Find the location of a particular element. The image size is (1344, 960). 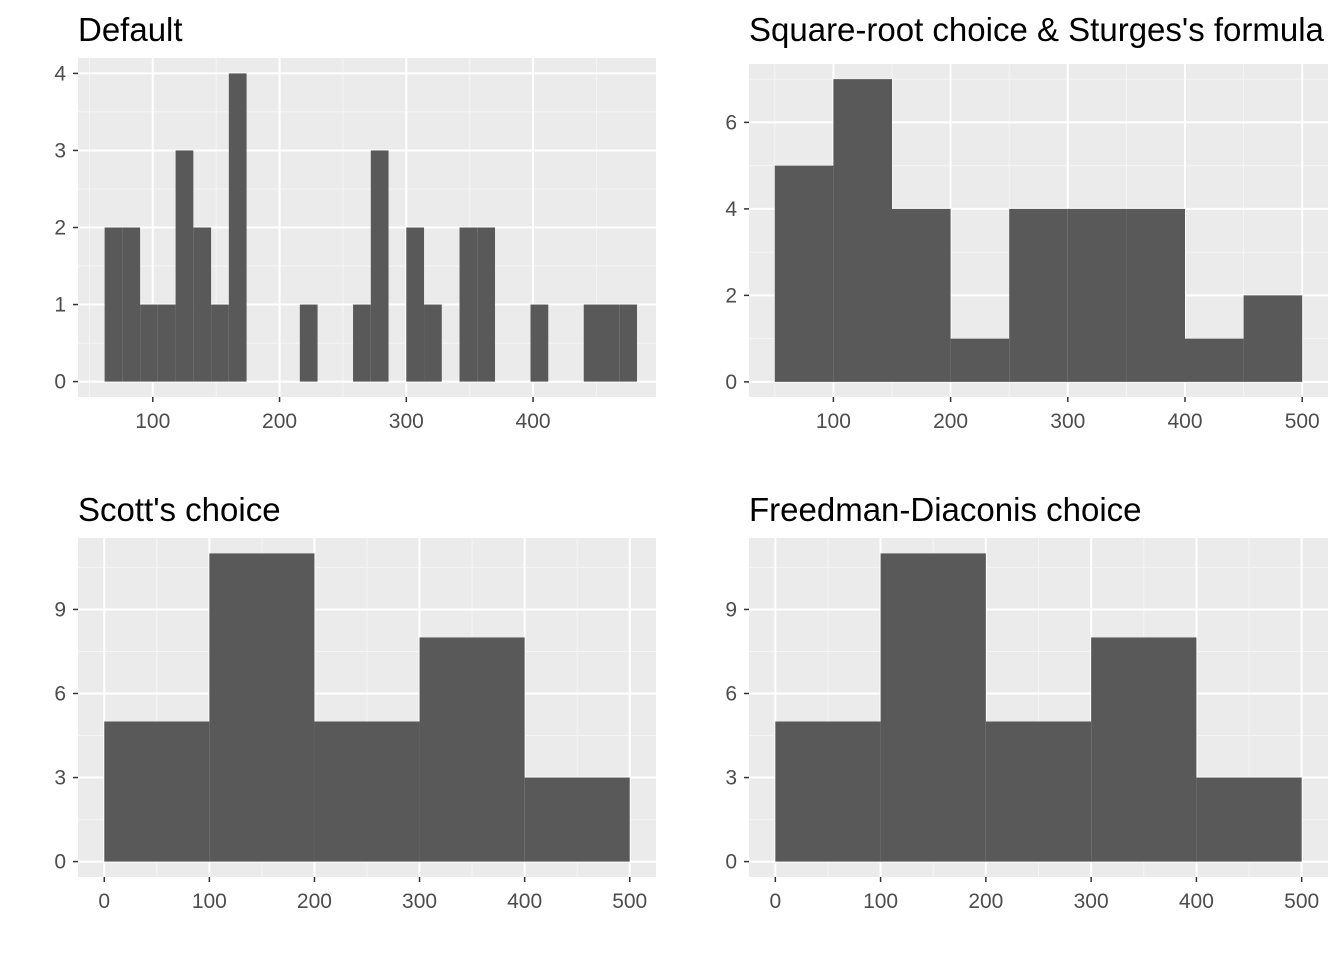

y-tick-label: 1 is located at coordinates (60, 305).